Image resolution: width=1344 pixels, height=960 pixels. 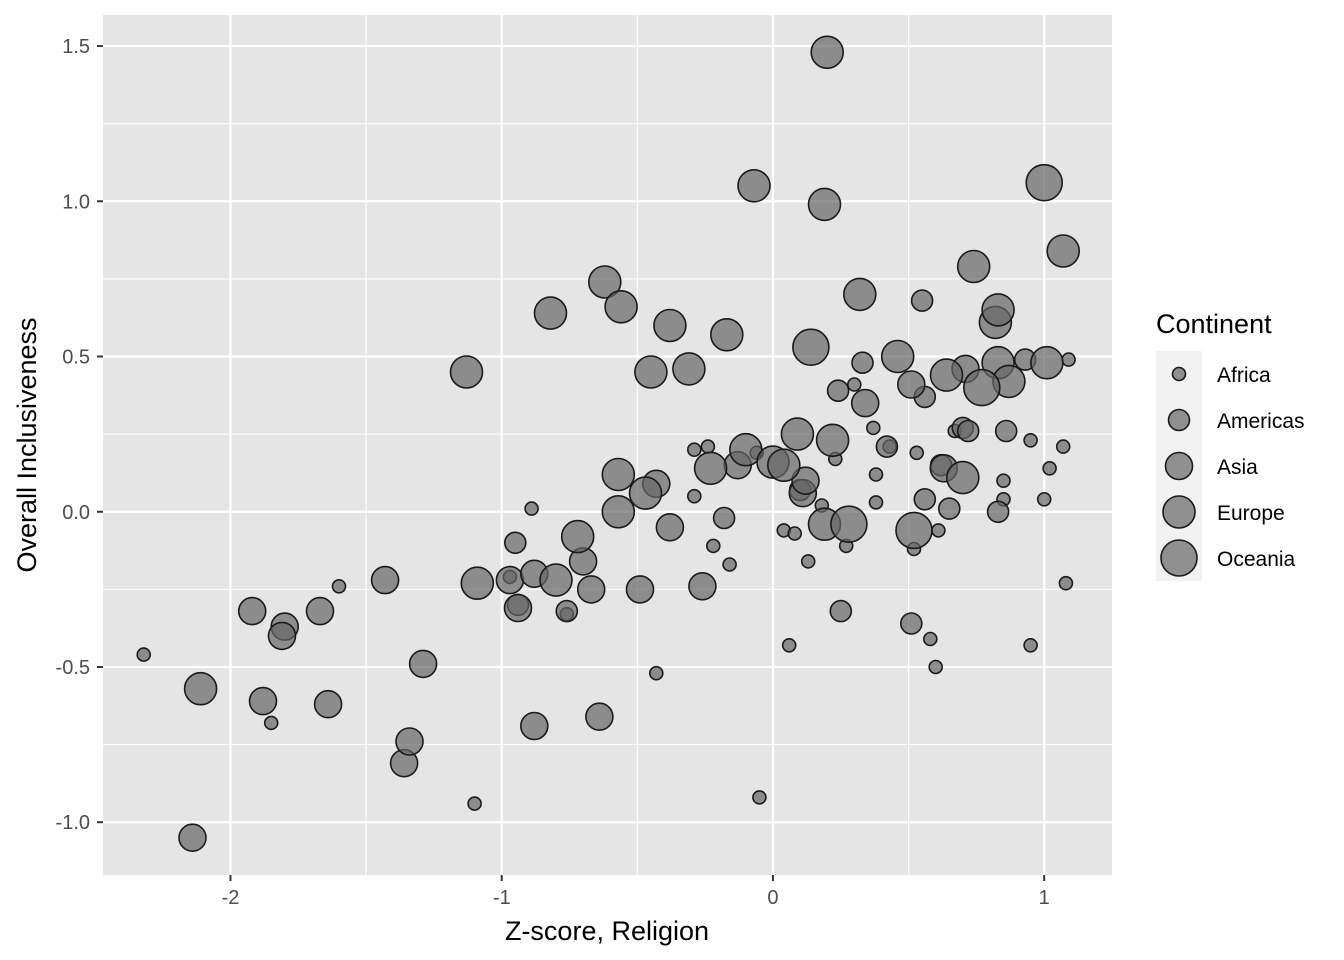 I want to click on x-tick-label: 0, so click(x=772, y=898).